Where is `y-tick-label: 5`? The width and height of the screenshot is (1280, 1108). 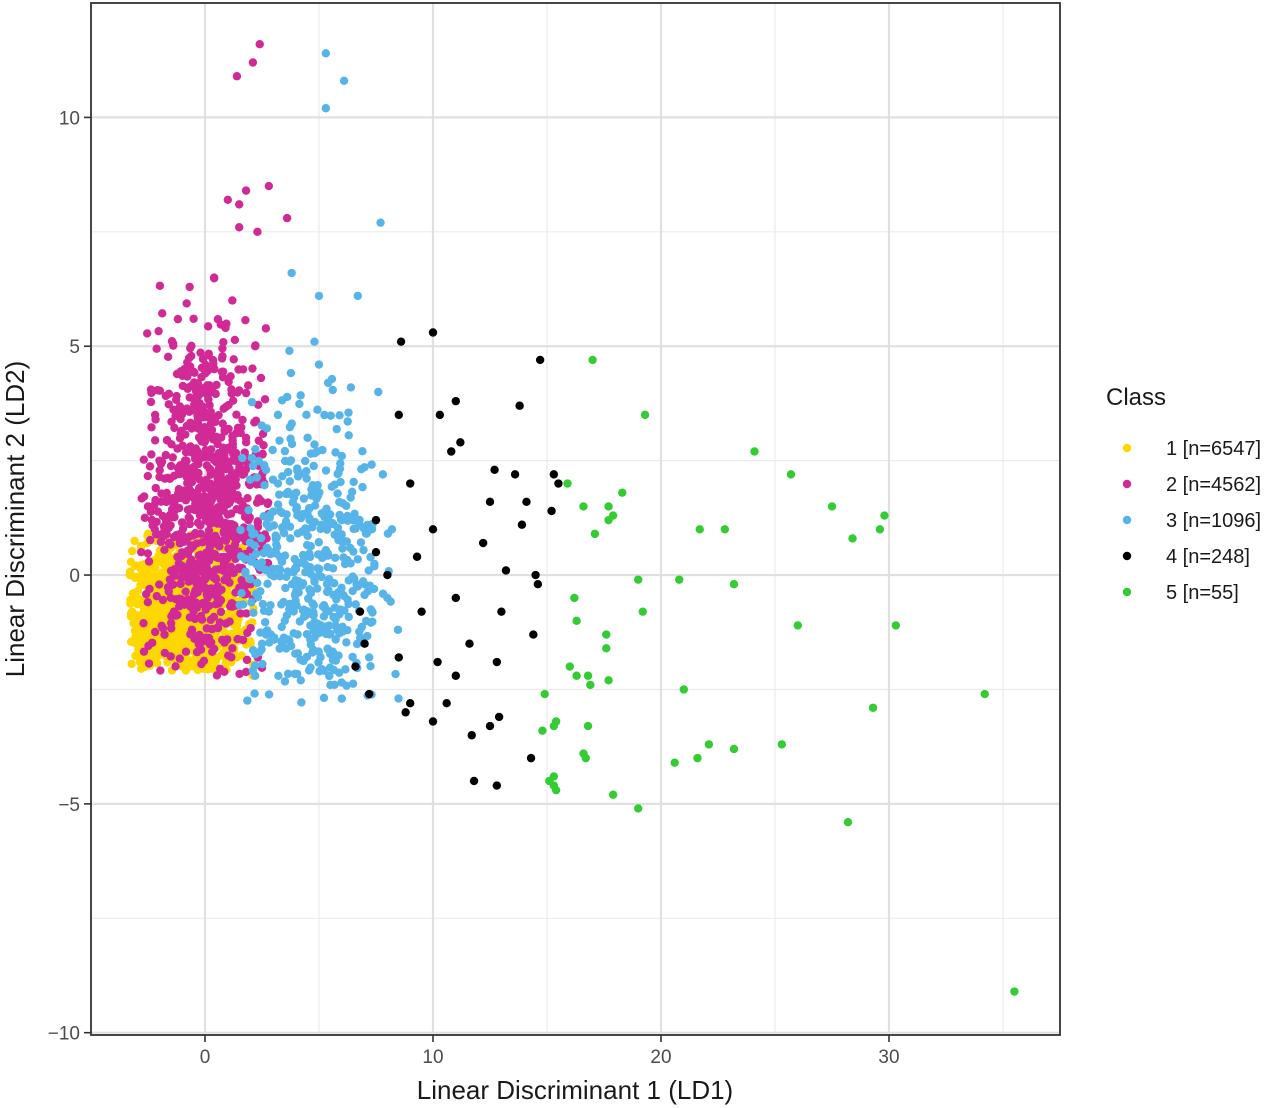 y-tick-label: 5 is located at coordinates (74, 347).